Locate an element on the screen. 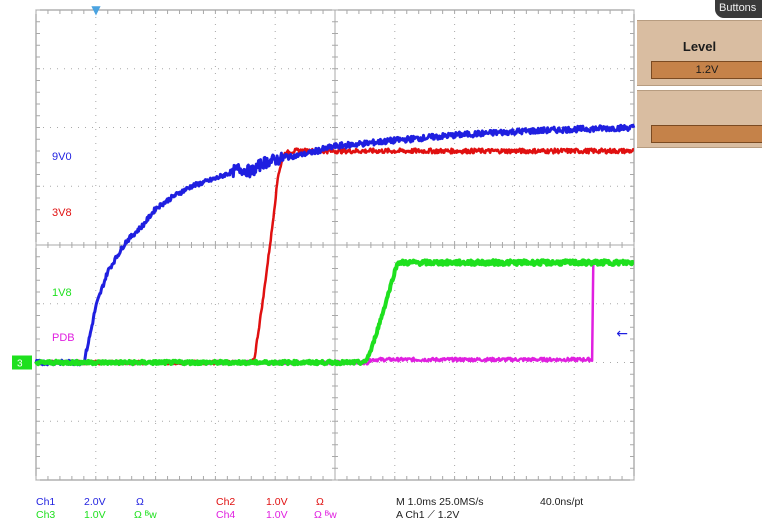 This screenshot has width=762, height=525. level-menu-box: Level 1.2V is located at coordinates (699, 53).